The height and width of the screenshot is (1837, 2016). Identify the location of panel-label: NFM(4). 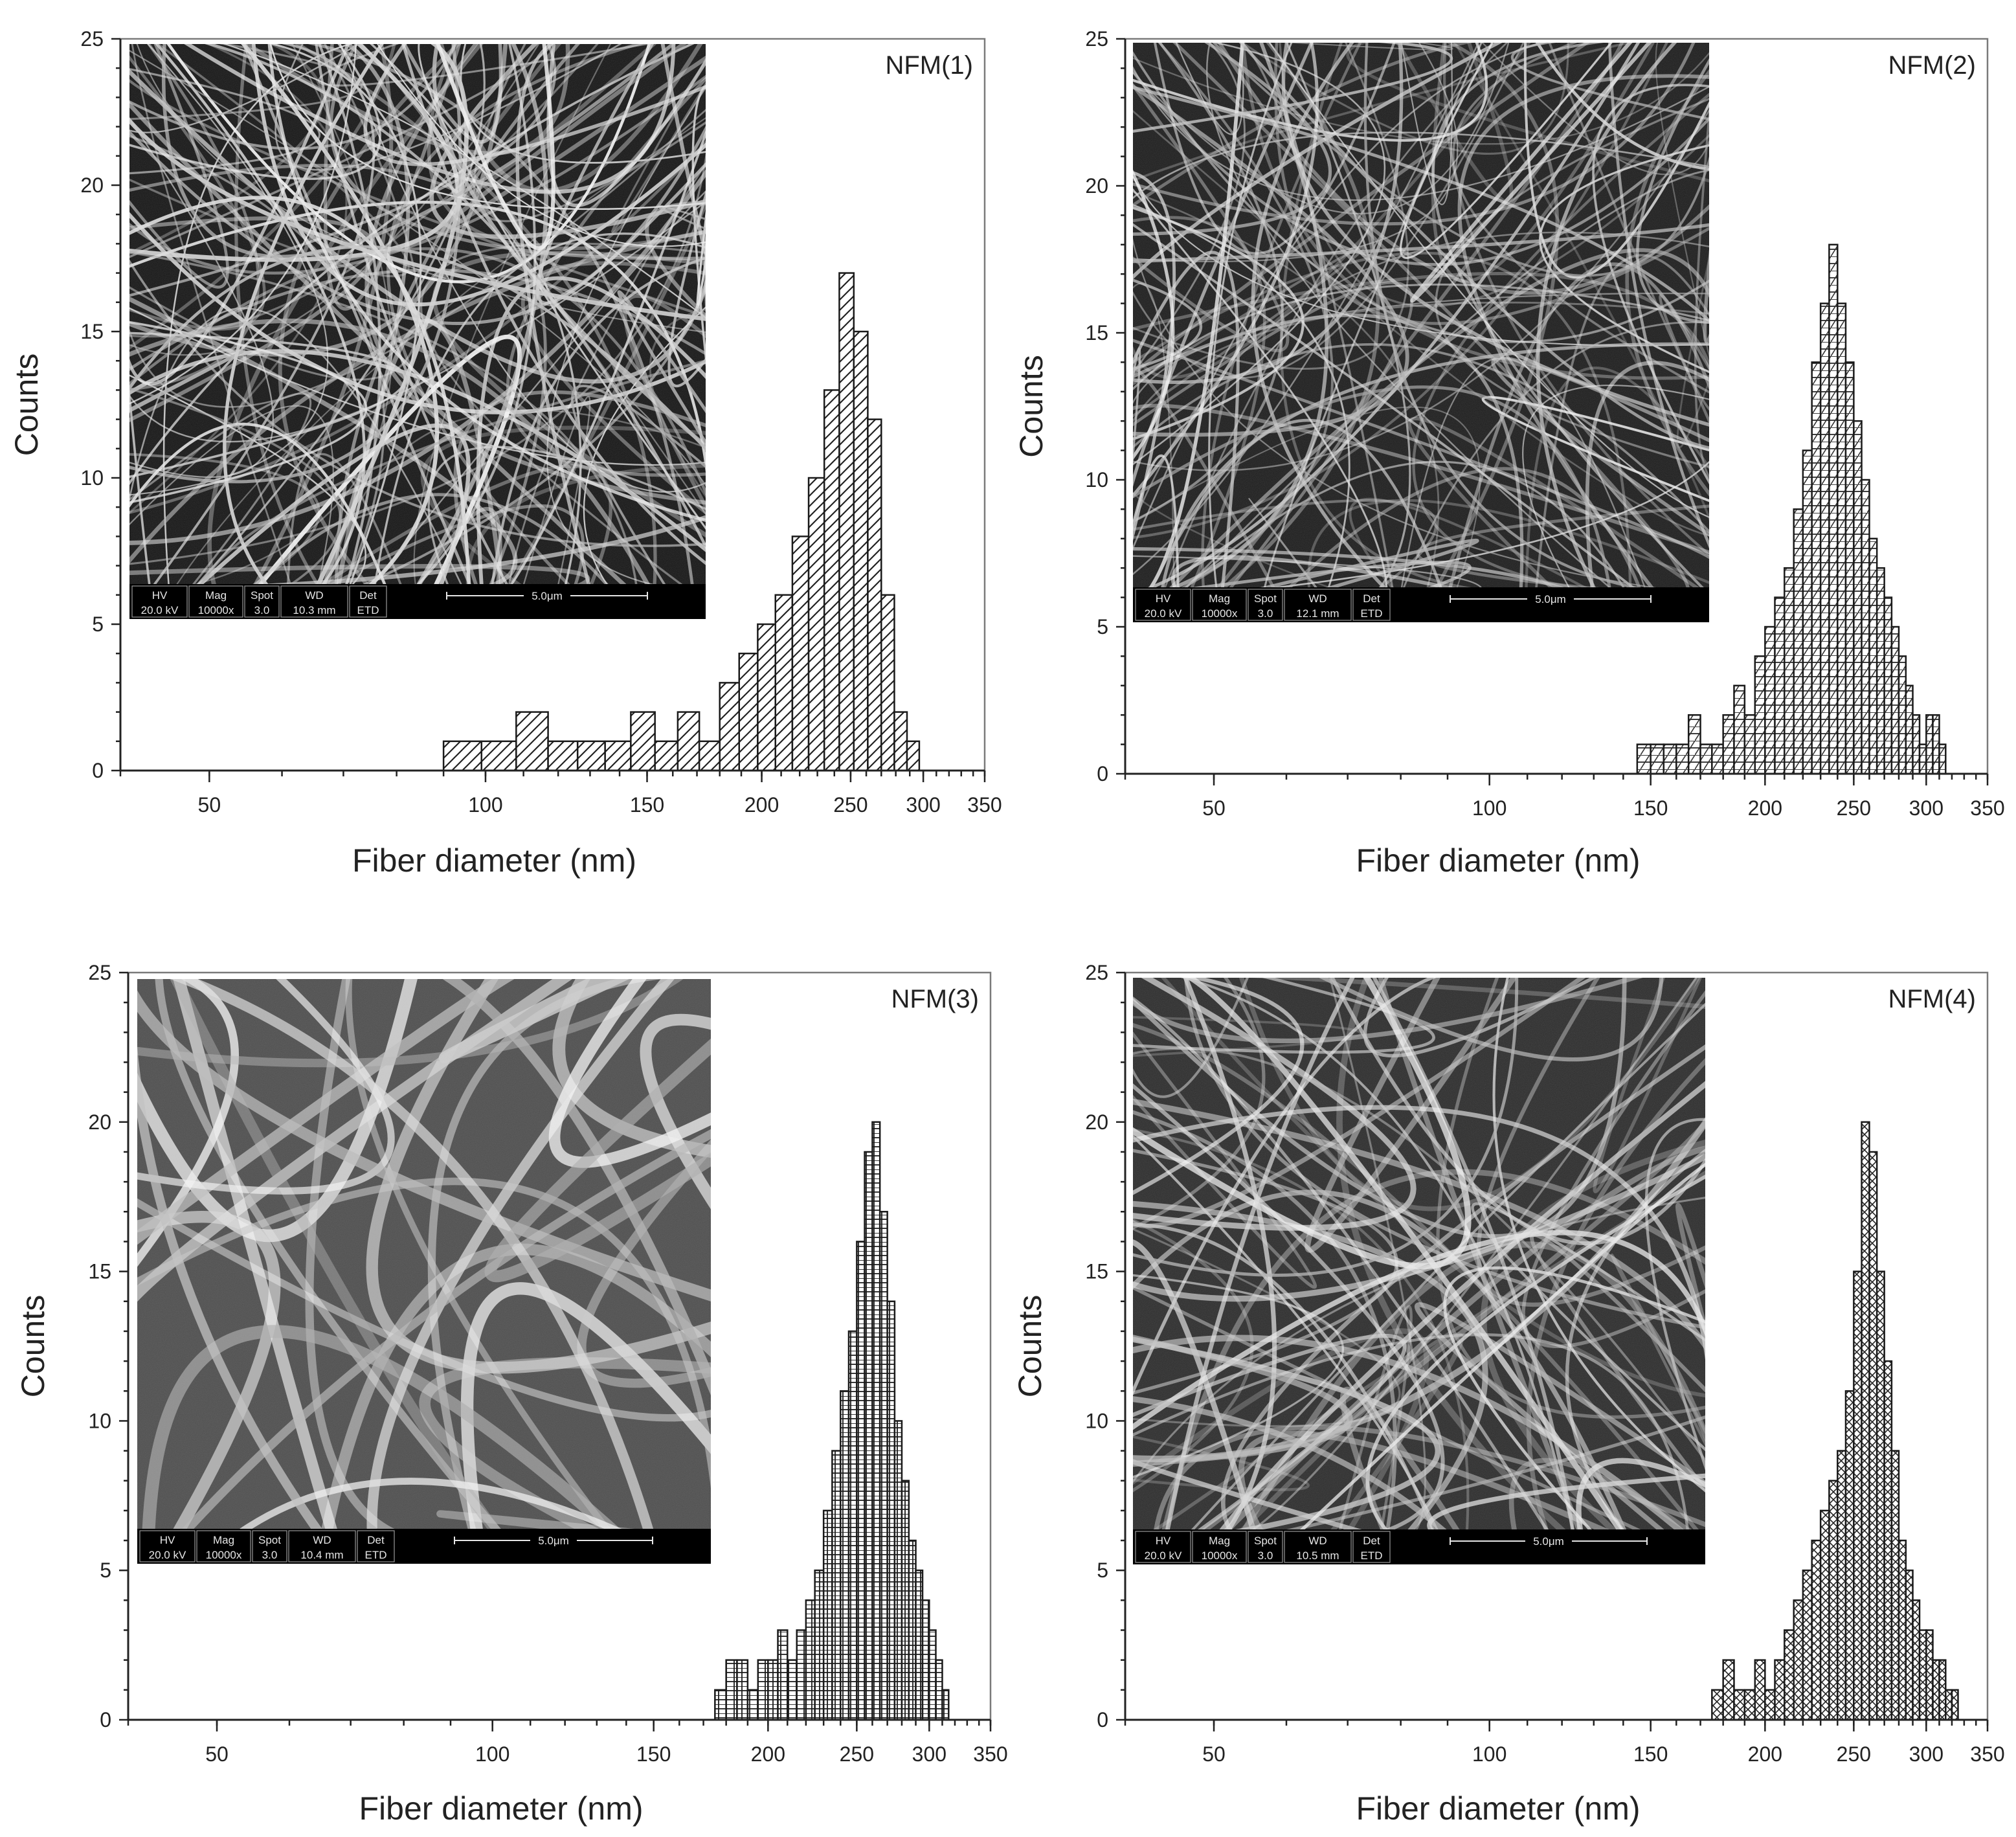
(1932, 999).